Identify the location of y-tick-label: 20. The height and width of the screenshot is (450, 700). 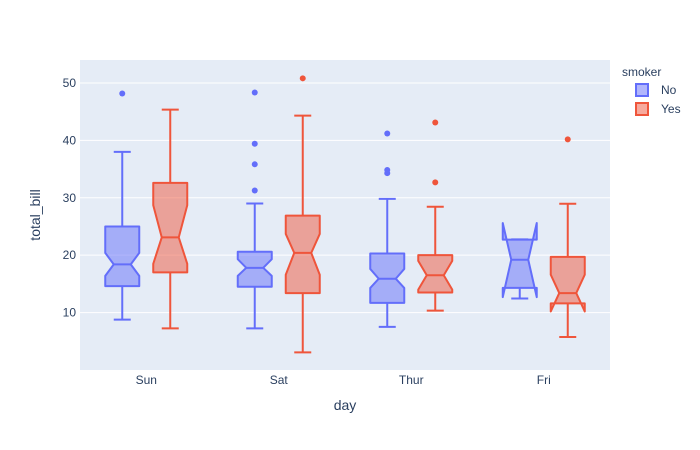
(70, 255).